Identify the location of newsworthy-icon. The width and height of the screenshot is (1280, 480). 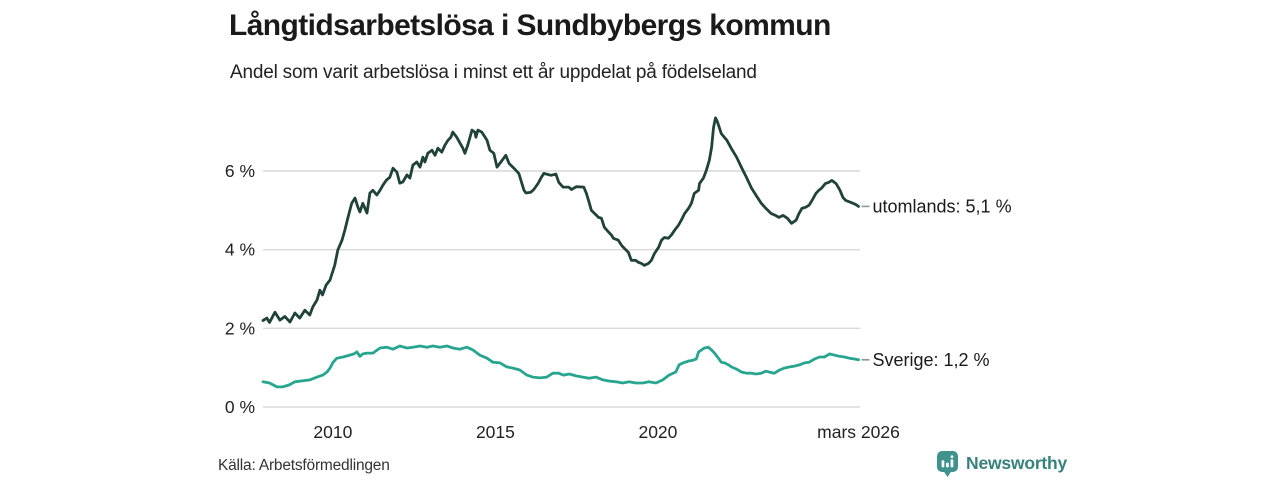
(947, 463).